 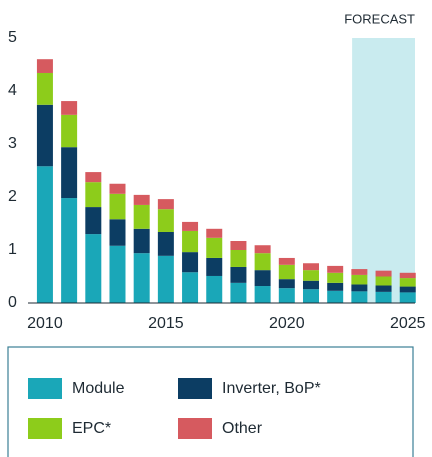 What do you see at coordinates (12, 196) in the screenshot?
I see `y-tick-label: 2` at bounding box center [12, 196].